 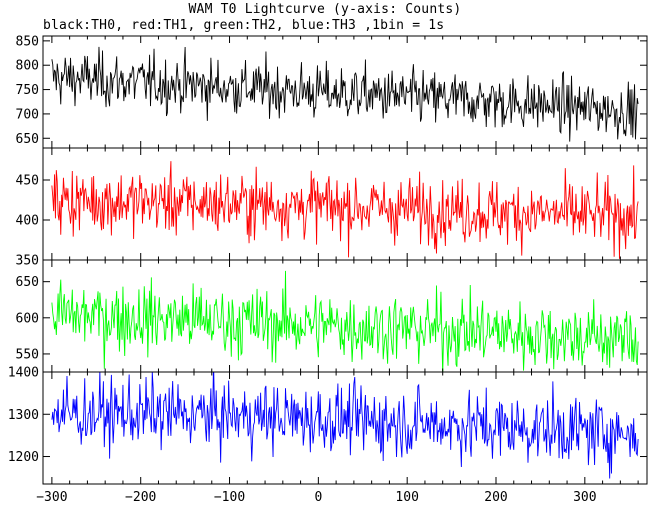 What do you see at coordinates (229, 497) in the screenshot?
I see `x-tick-label: −100` at bounding box center [229, 497].